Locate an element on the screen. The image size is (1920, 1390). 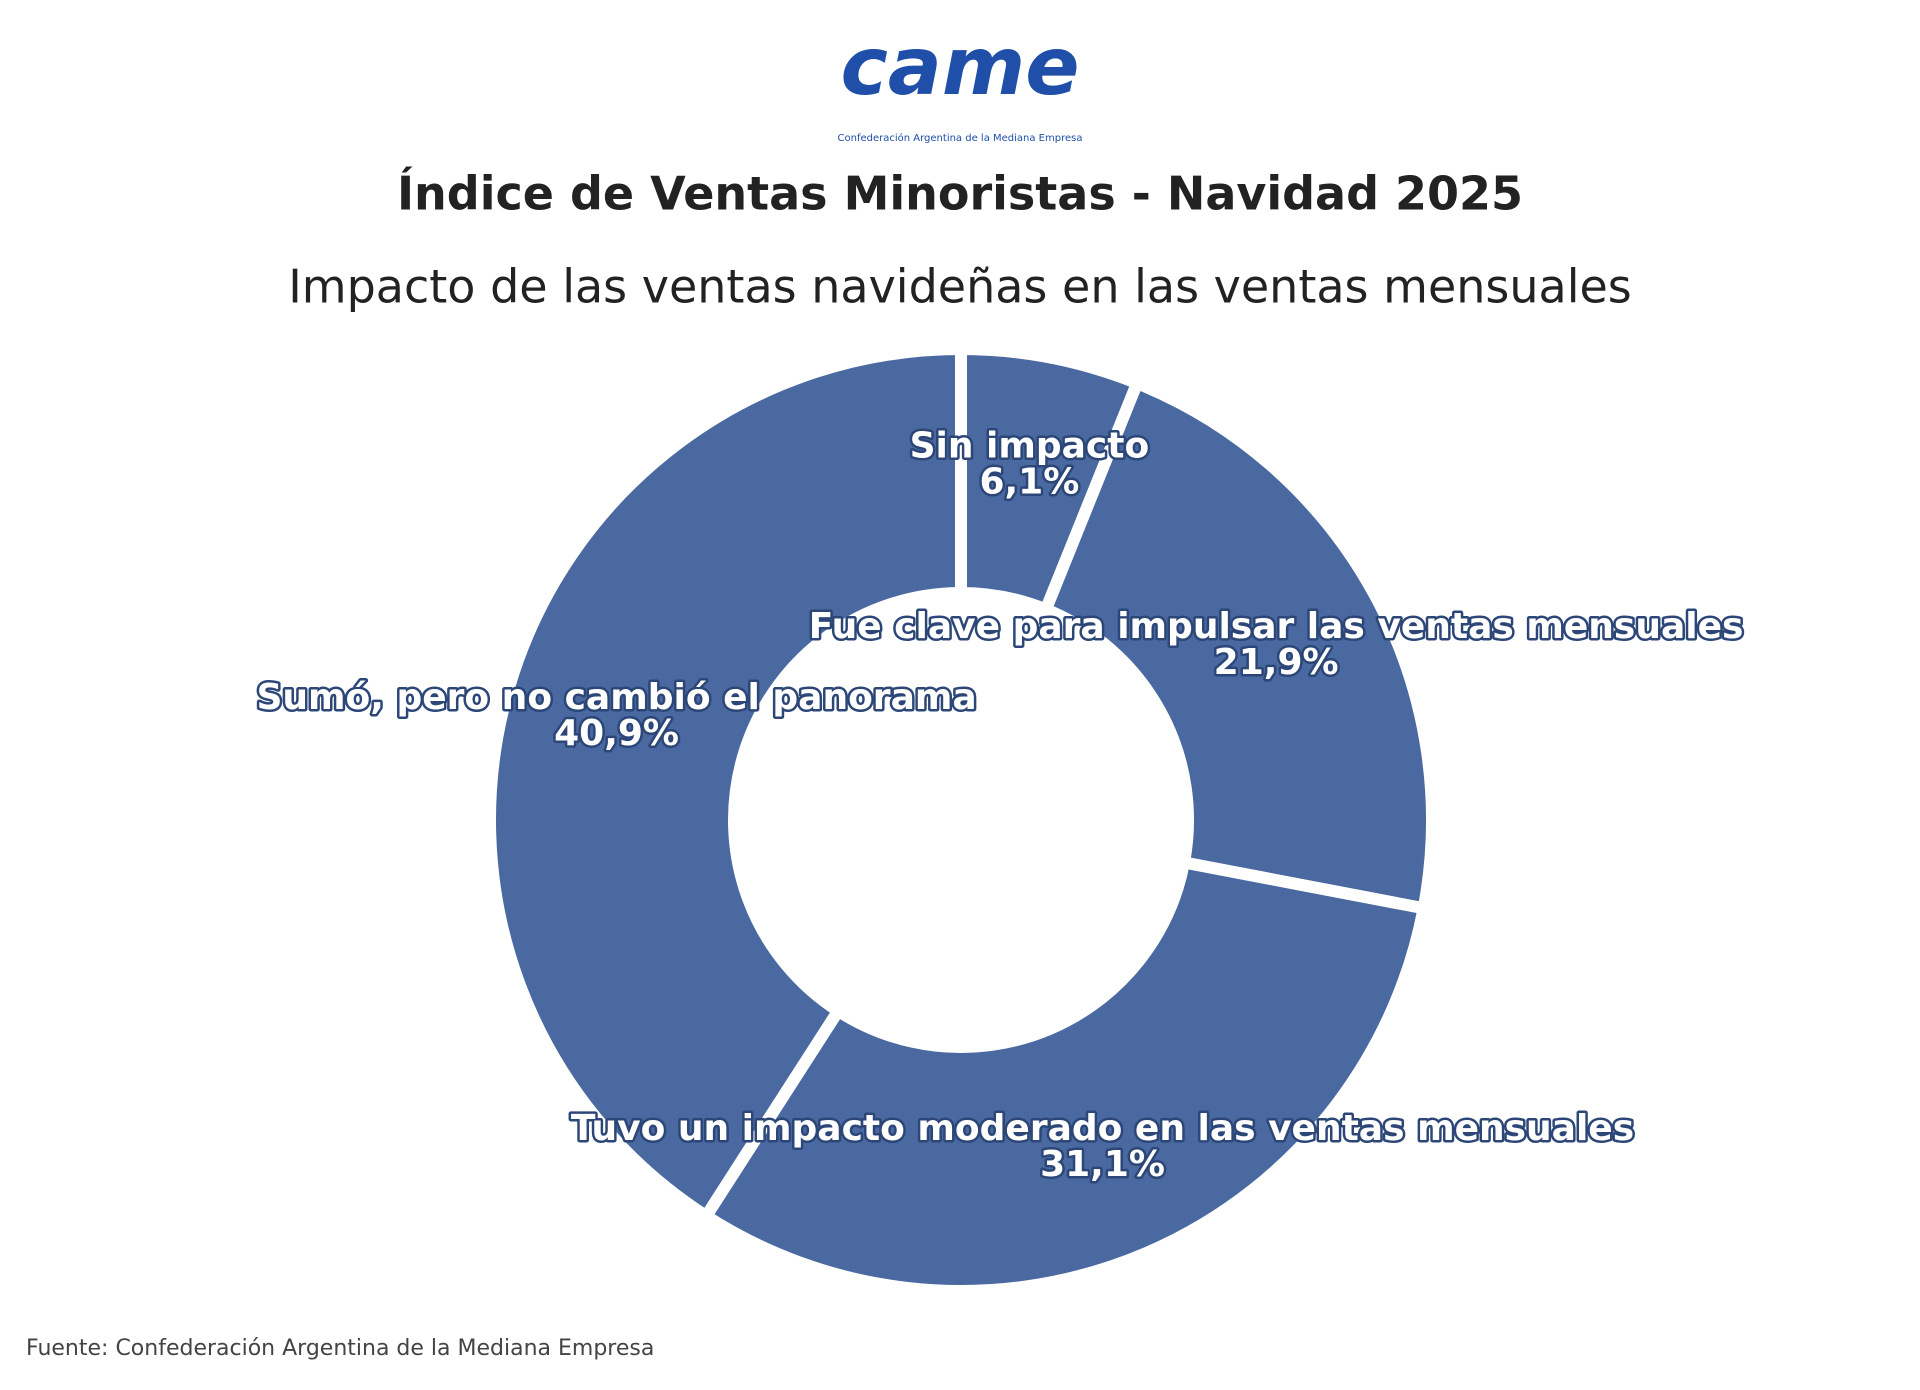
logo: came is located at coordinates (959, 66).